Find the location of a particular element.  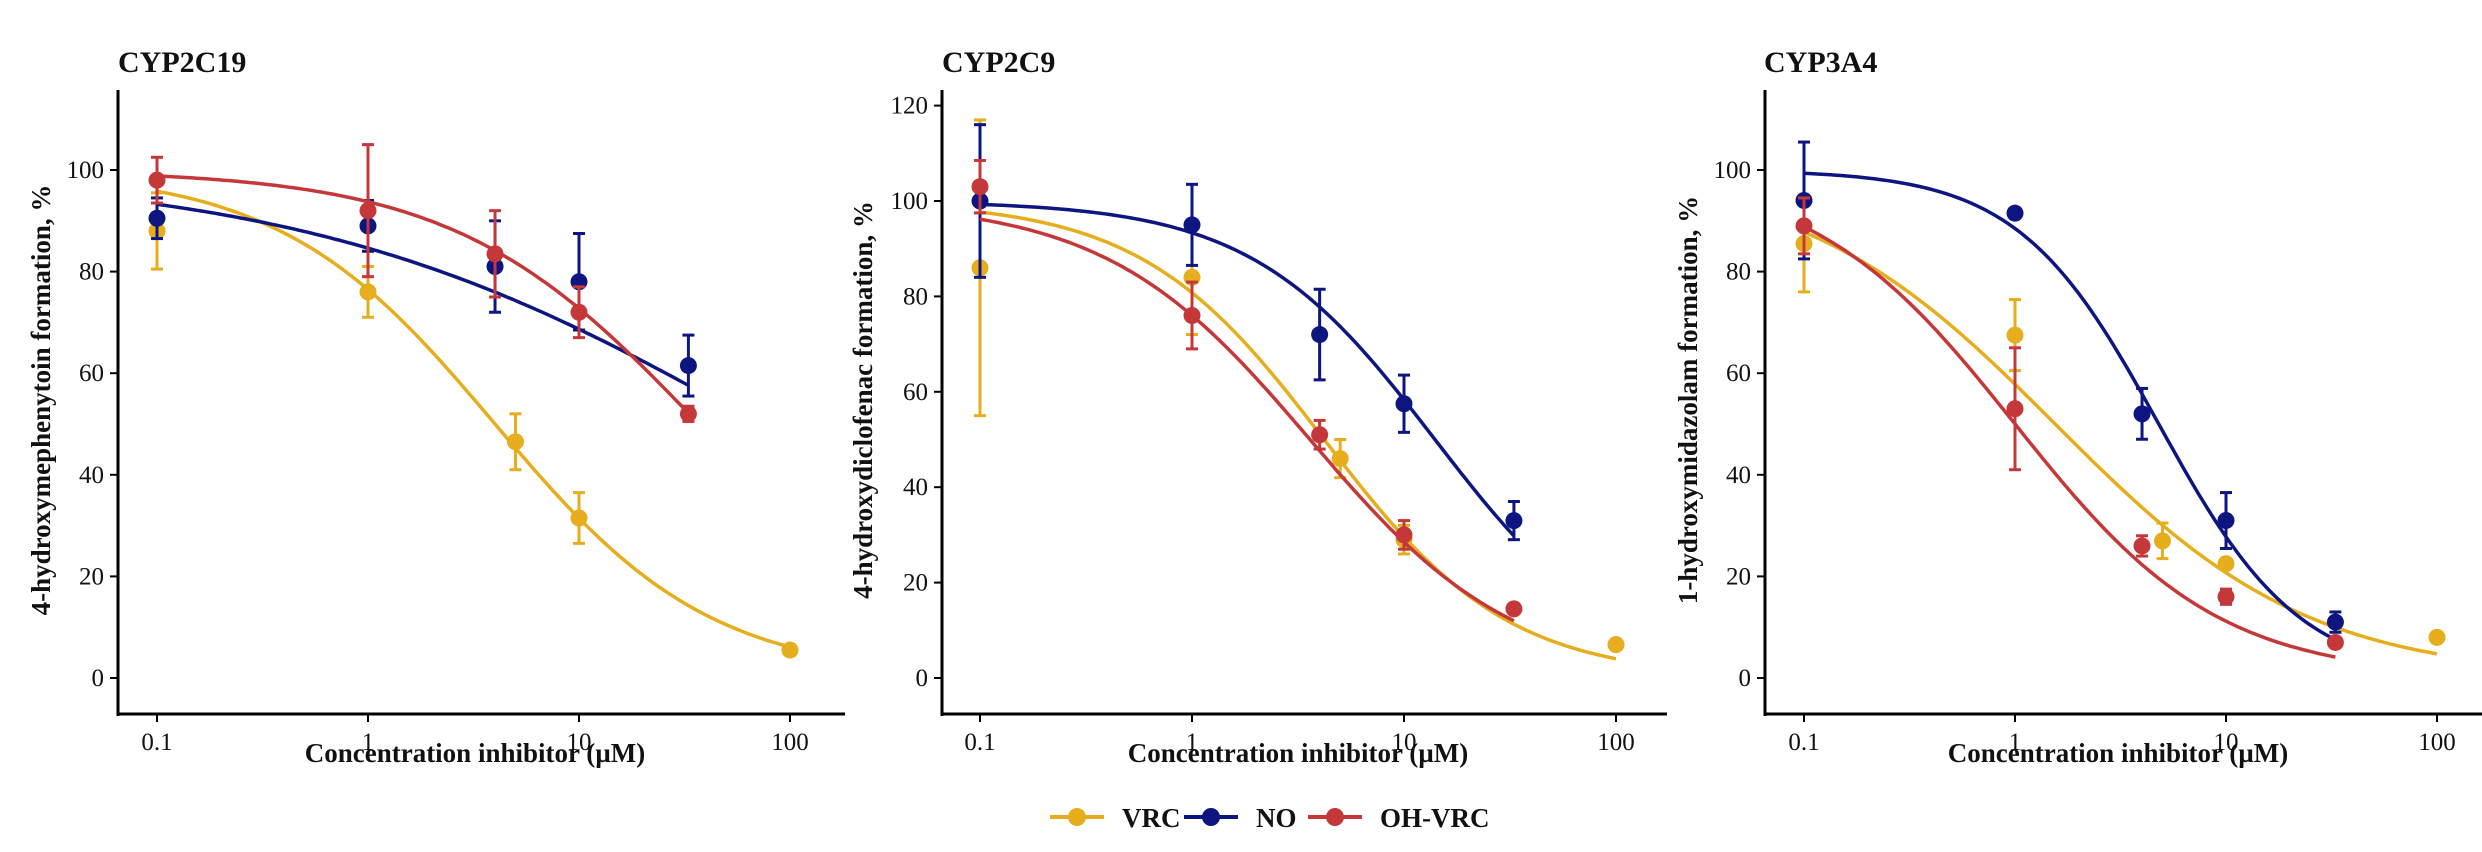

legend-label: OH-VRC is located at coordinates (1435, 818).